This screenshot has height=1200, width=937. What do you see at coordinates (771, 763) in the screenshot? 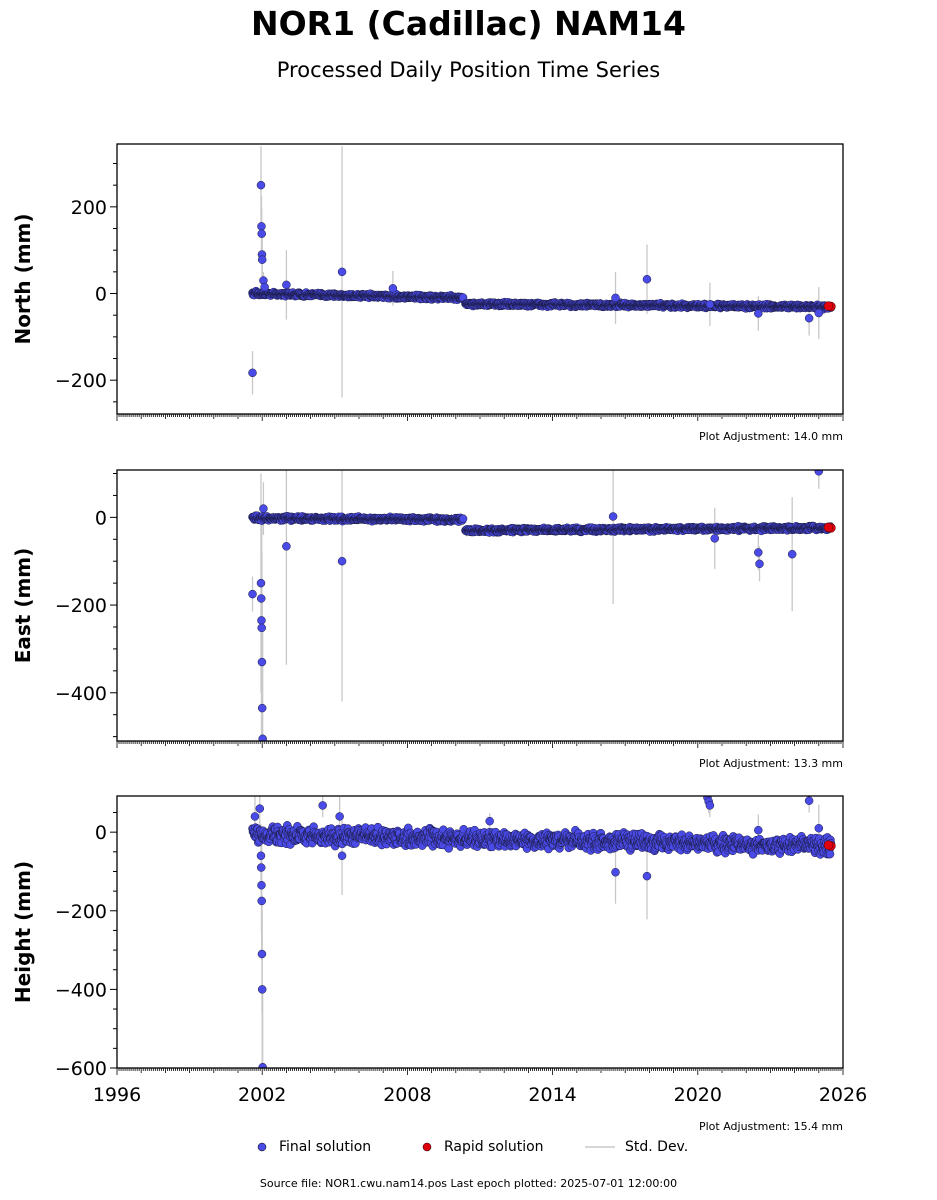
I see `plot-adjustment-label: Plot Adjustment: 13.3 mm` at bounding box center [771, 763].